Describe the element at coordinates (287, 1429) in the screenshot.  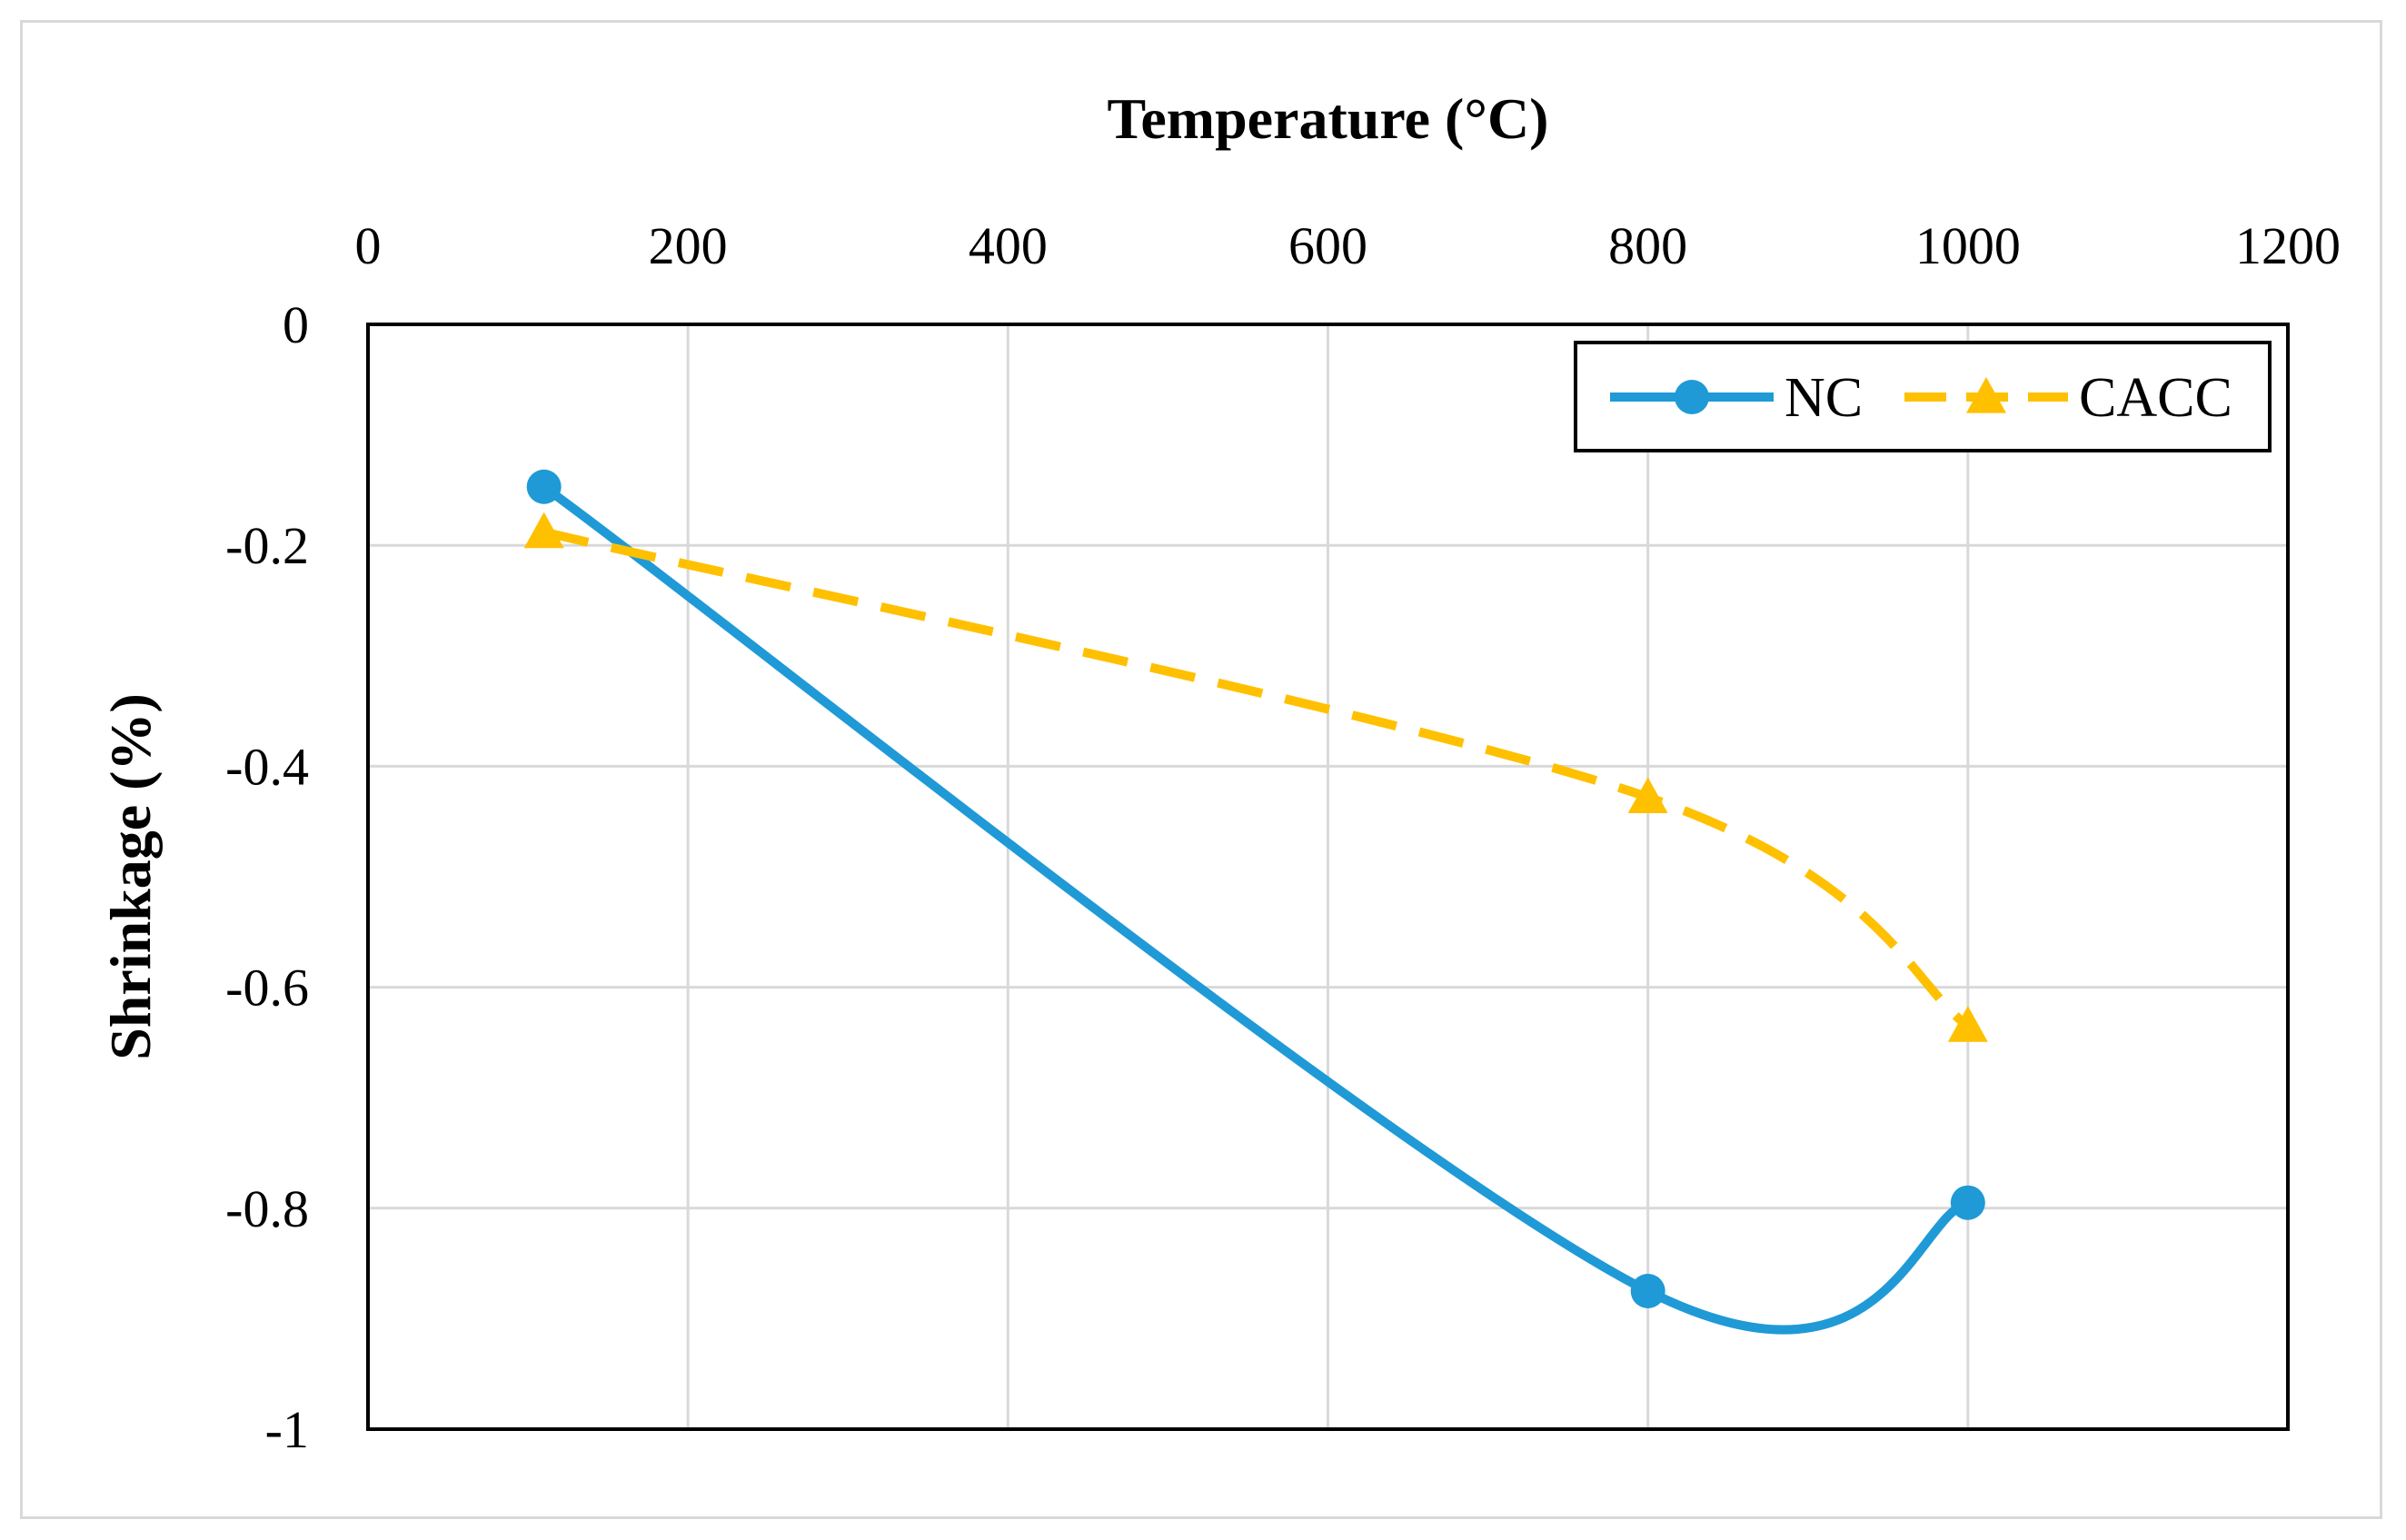
I see `y-tick-label: -1` at that location.